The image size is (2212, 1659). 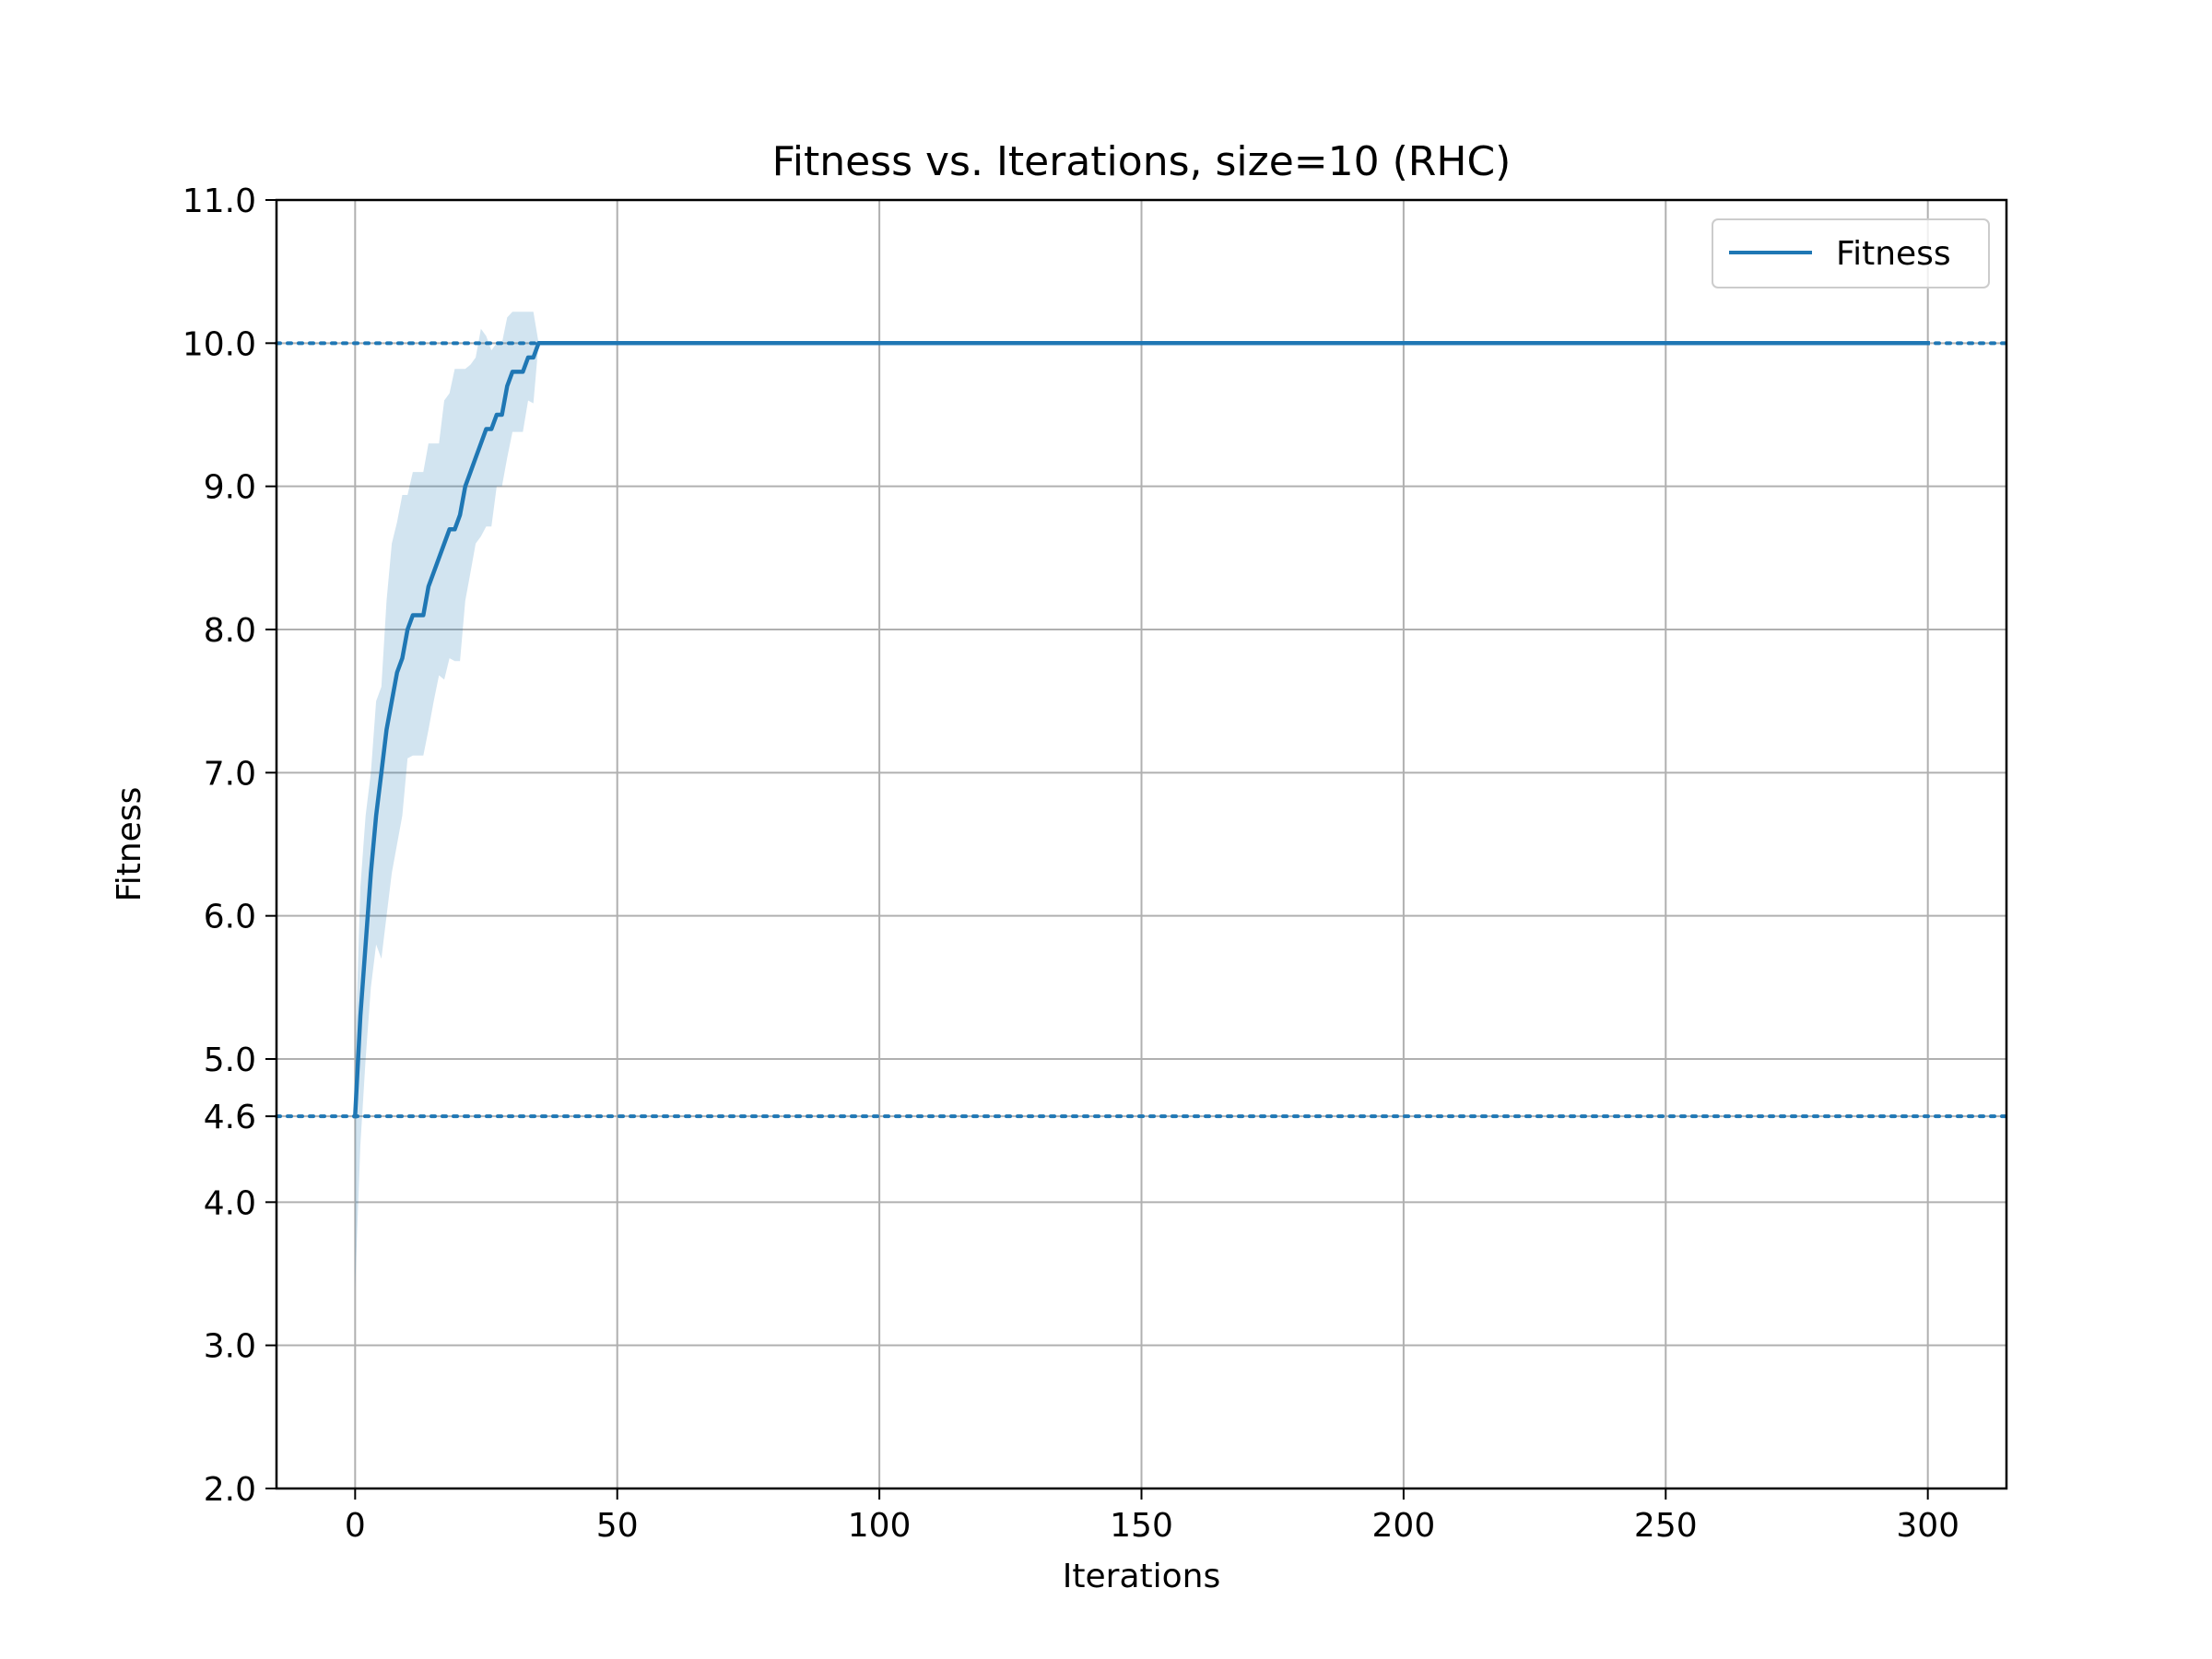 What do you see at coordinates (1927, 1526) in the screenshot?
I see `x-tick-label: 300` at bounding box center [1927, 1526].